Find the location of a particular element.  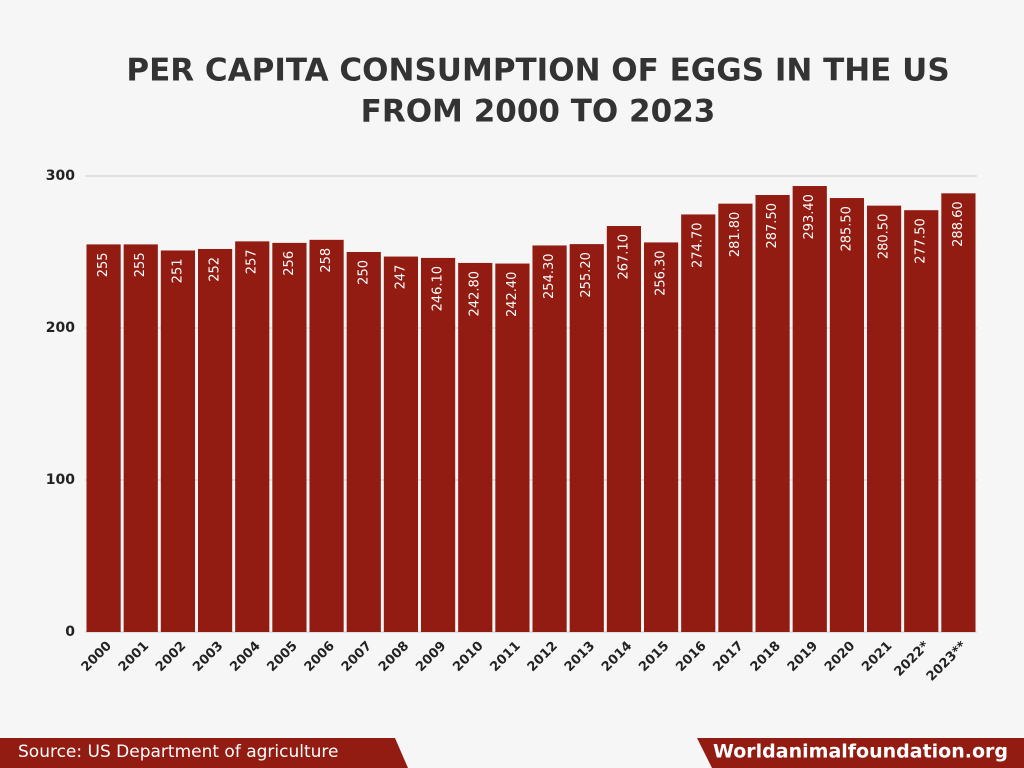

source: Source: US Department of agriculture is located at coordinates (178, 752).